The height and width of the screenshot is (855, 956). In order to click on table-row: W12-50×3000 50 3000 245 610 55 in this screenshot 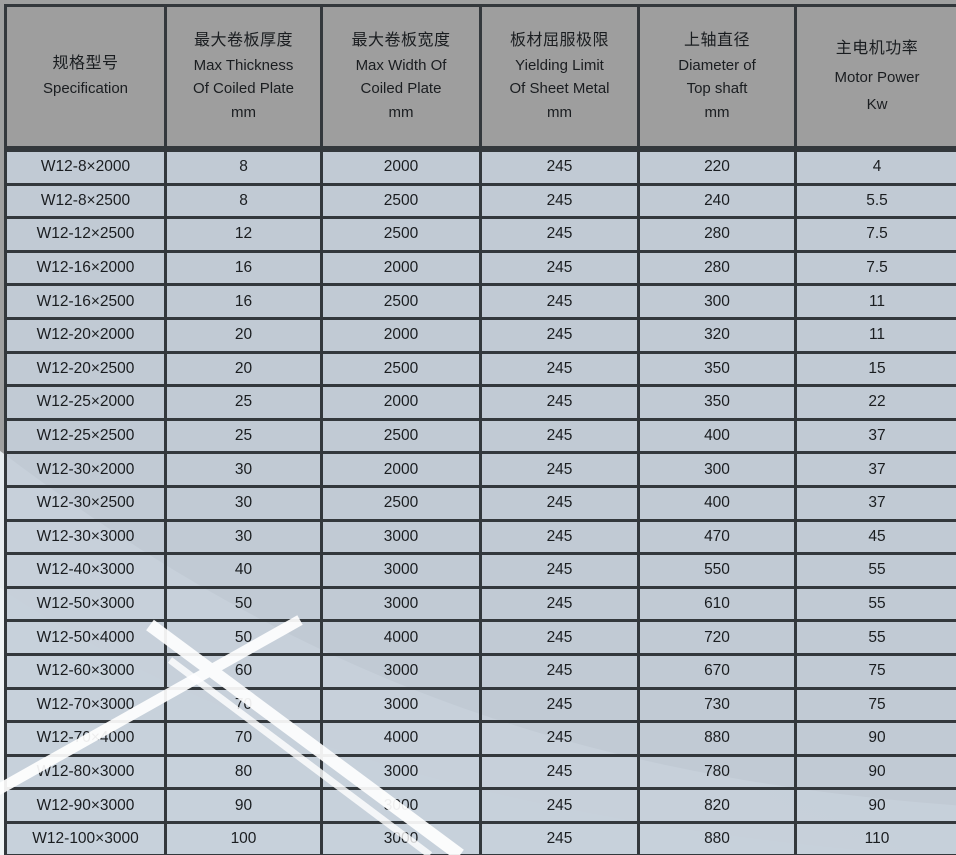, I will do `click(480, 605)`.